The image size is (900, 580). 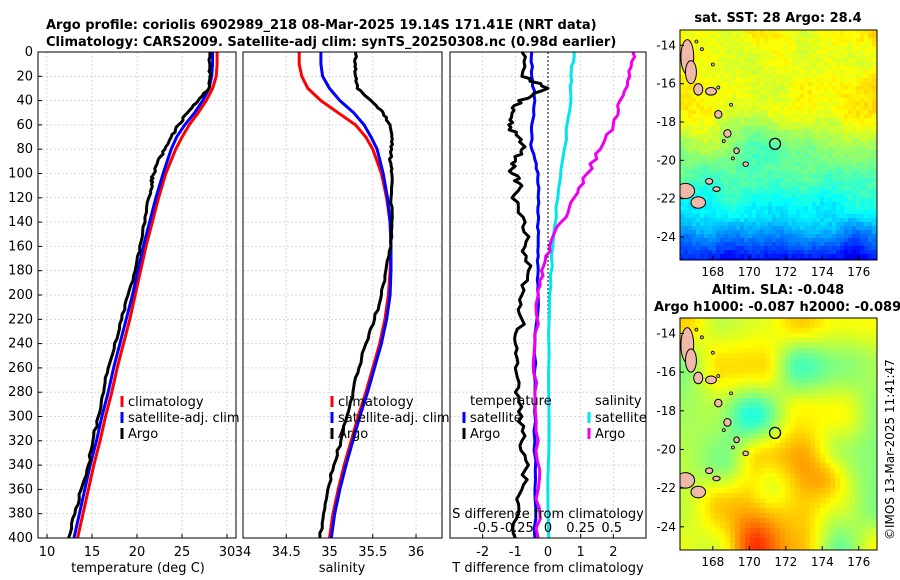 What do you see at coordinates (376, 402) in the screenshot?
I see `legend-climatology: climatology` at bounding box center [376, 402].